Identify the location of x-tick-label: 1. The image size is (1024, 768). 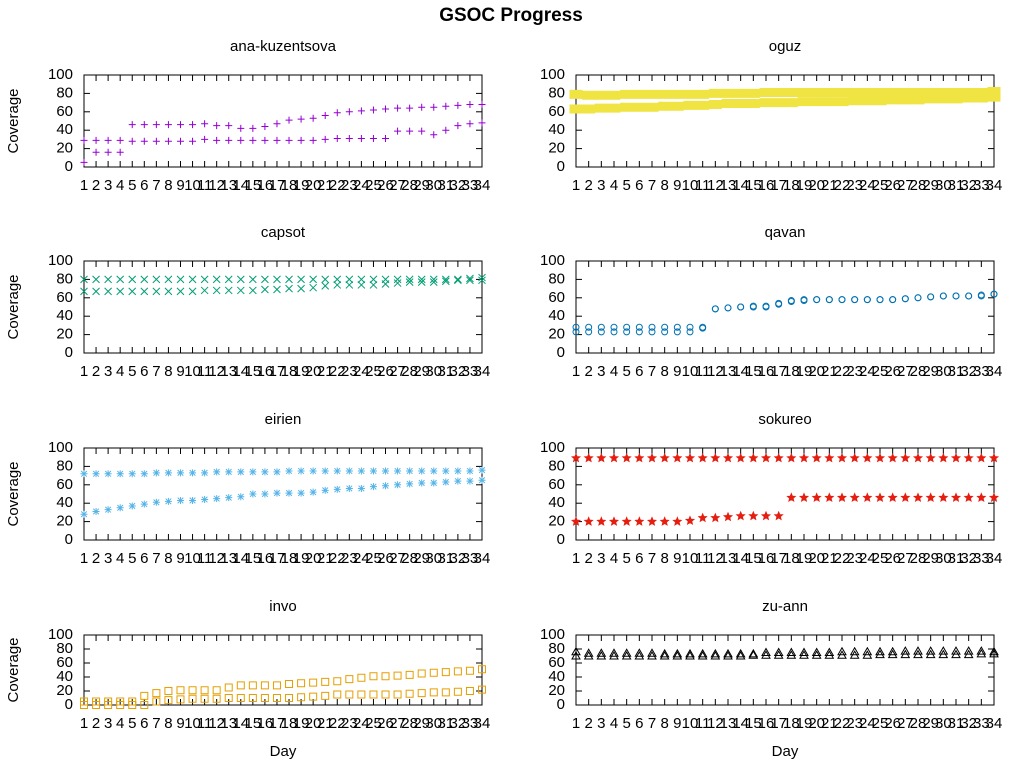
(84, 723).